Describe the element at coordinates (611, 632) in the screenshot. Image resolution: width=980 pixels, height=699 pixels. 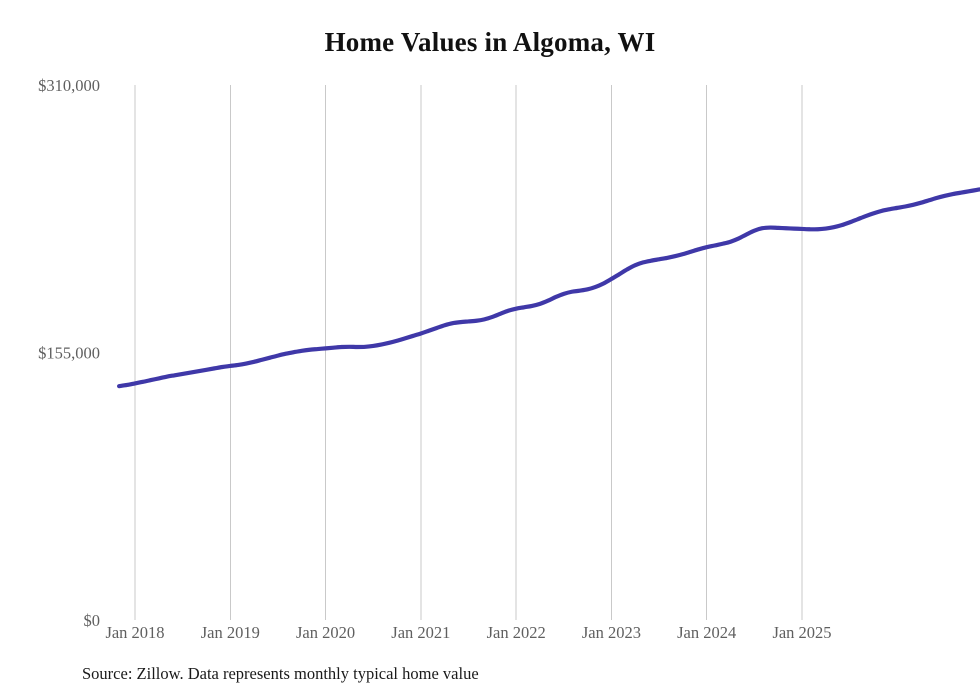
I see `x-tick-label: Jan 2023` at that location.